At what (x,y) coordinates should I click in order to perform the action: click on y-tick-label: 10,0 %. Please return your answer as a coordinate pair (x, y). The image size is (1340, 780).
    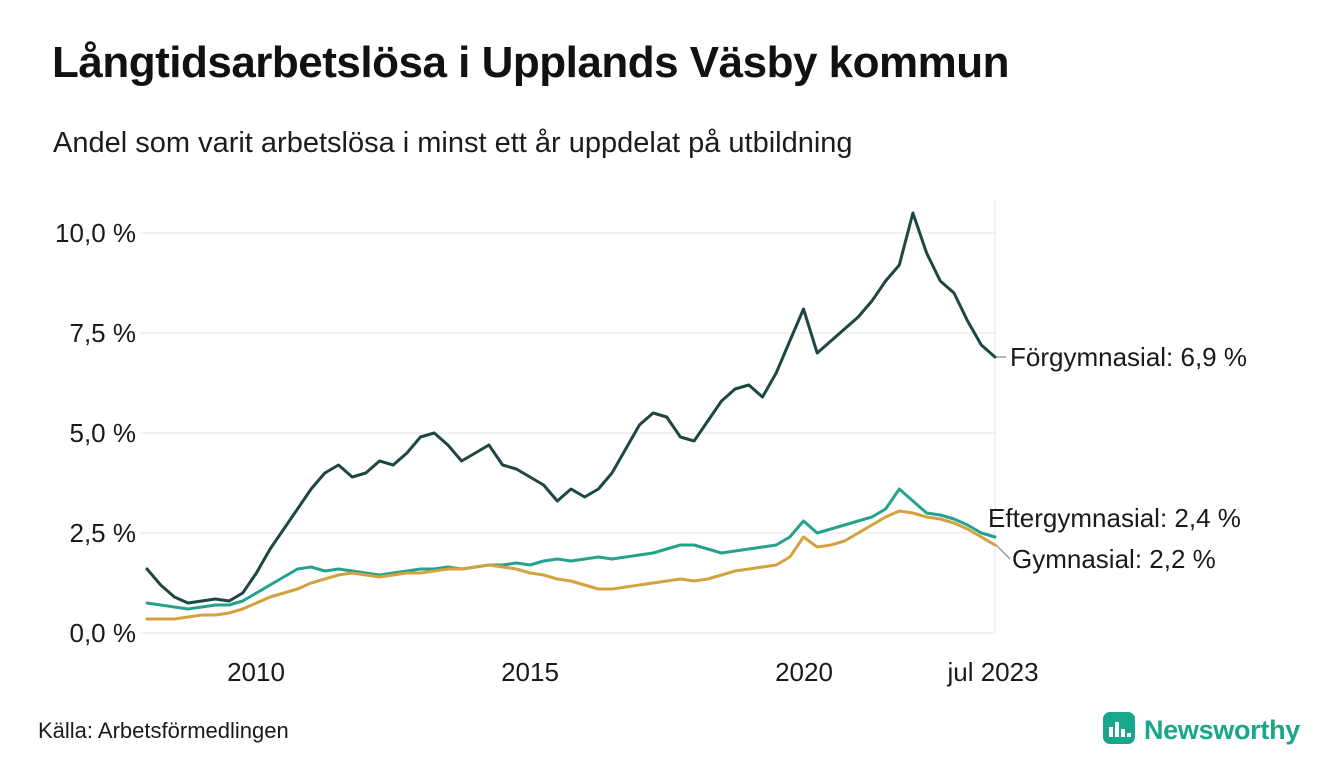
    Looking at the image, I should click on (95, 233).